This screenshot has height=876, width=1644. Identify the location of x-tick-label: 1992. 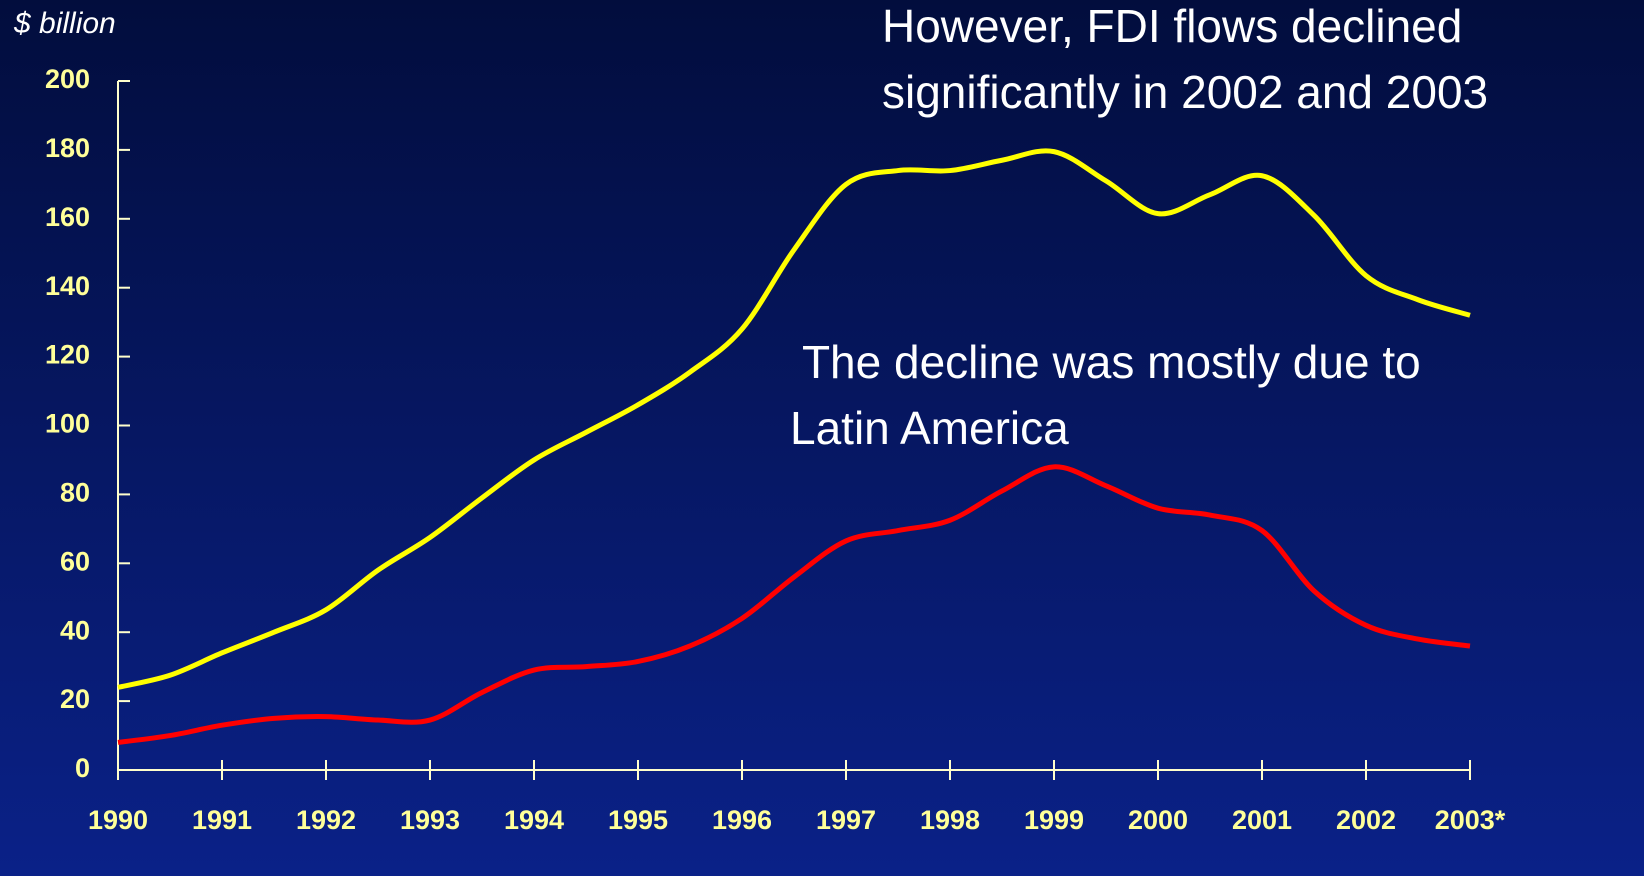
(326, 820).